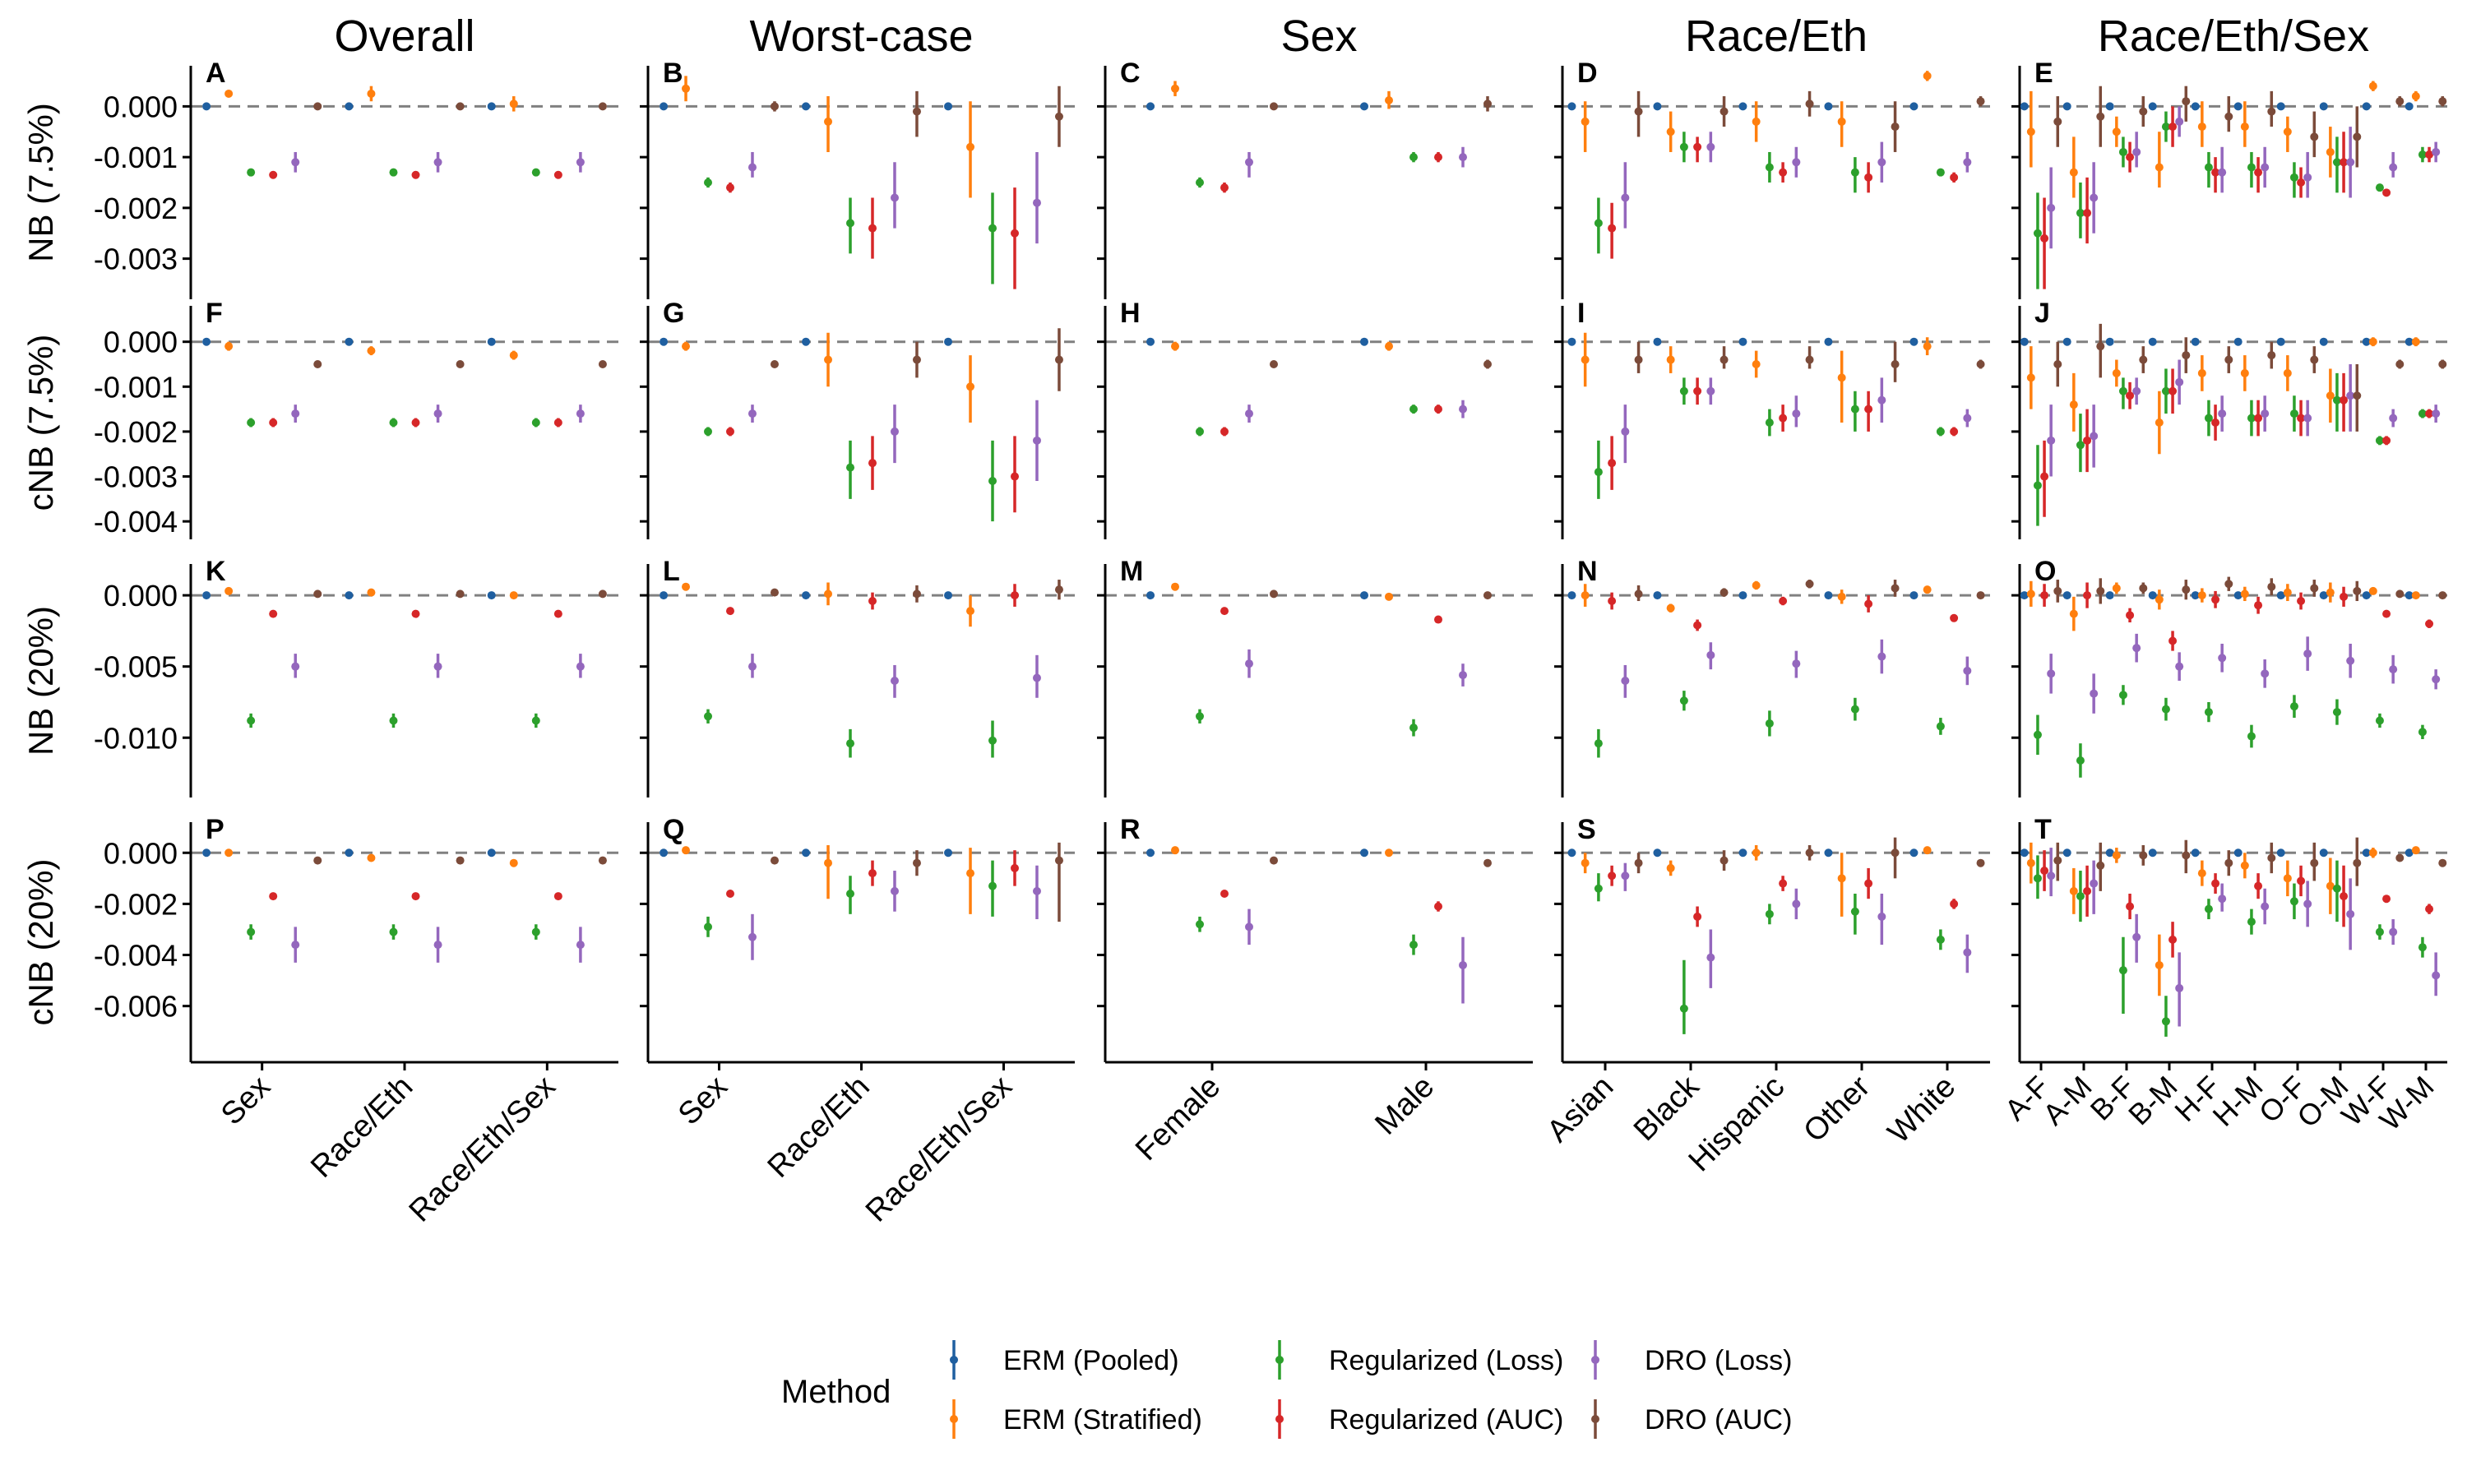  Describe the element at coordinates (136, 432) in the screenshot. I see `y-tick-label: -0.002` at that location.